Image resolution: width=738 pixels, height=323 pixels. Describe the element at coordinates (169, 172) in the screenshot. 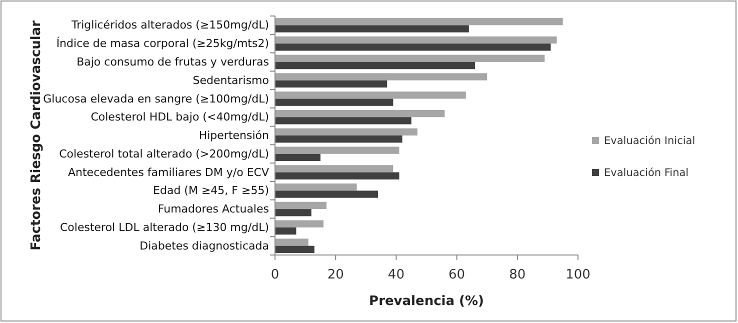

I see `y-tick-label: Antecedentes familiares DM y/o ECV` at that location.